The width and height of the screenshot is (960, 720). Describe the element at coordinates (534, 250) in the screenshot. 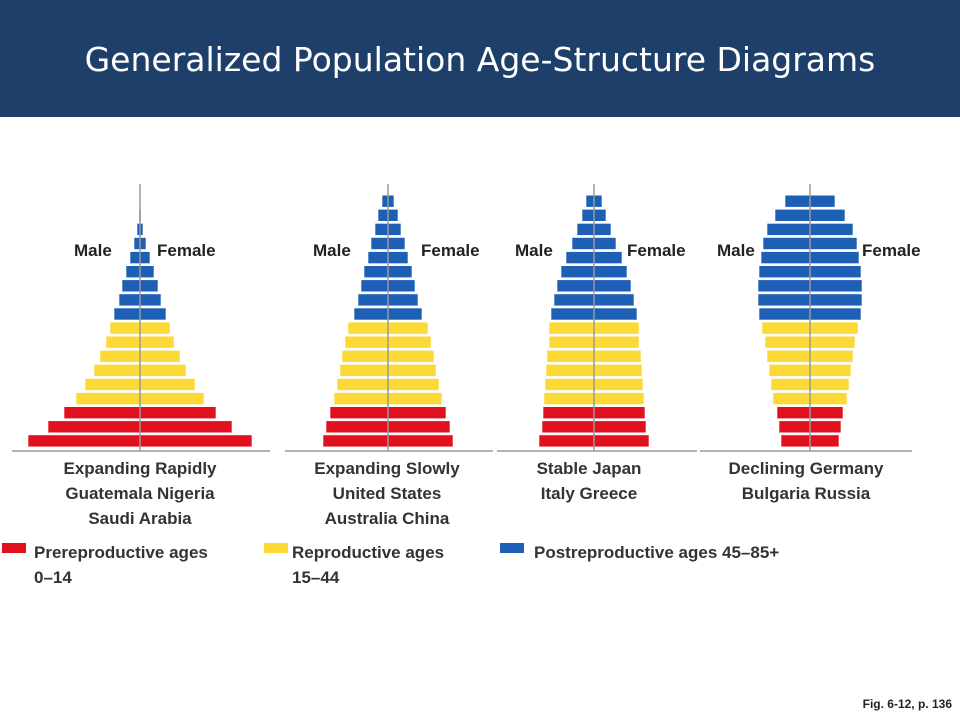

I see `pyramid-3-male-label: Male` at that location.